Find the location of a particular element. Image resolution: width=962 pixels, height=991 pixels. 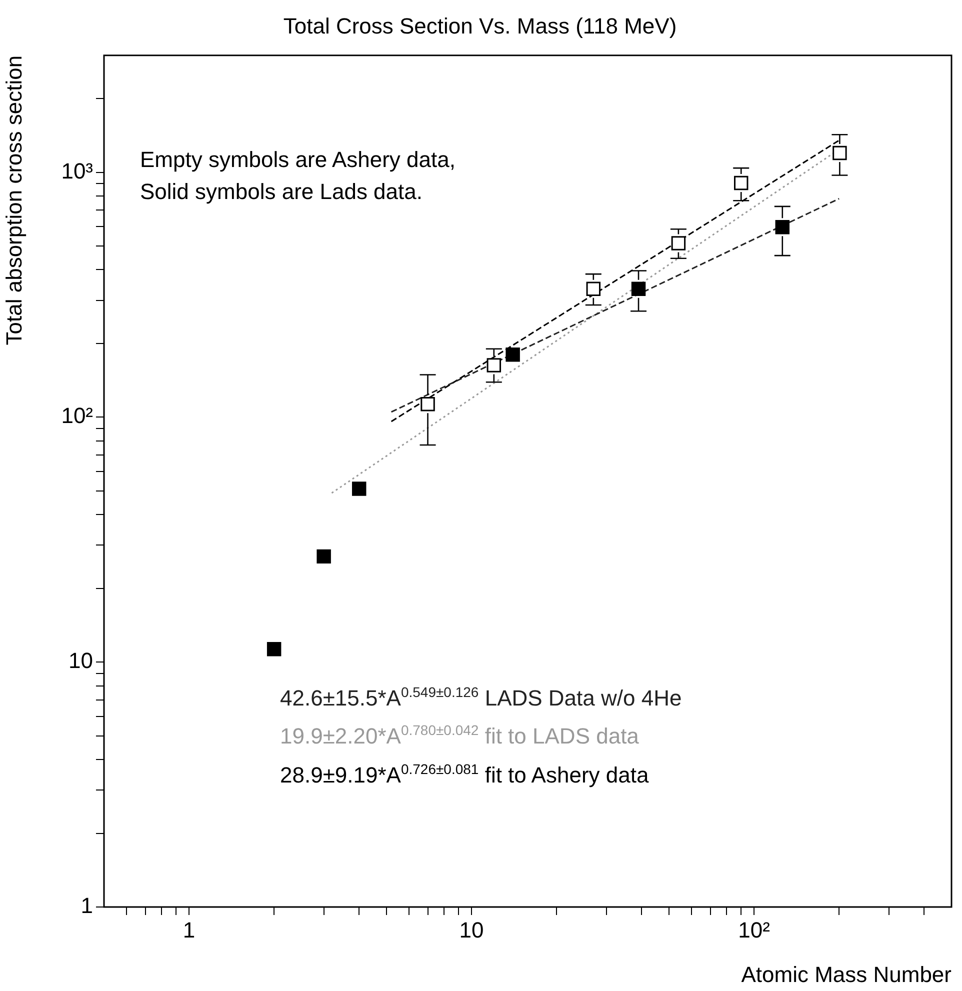

y-tick-label: 10² is located at coordinates (77, 415).